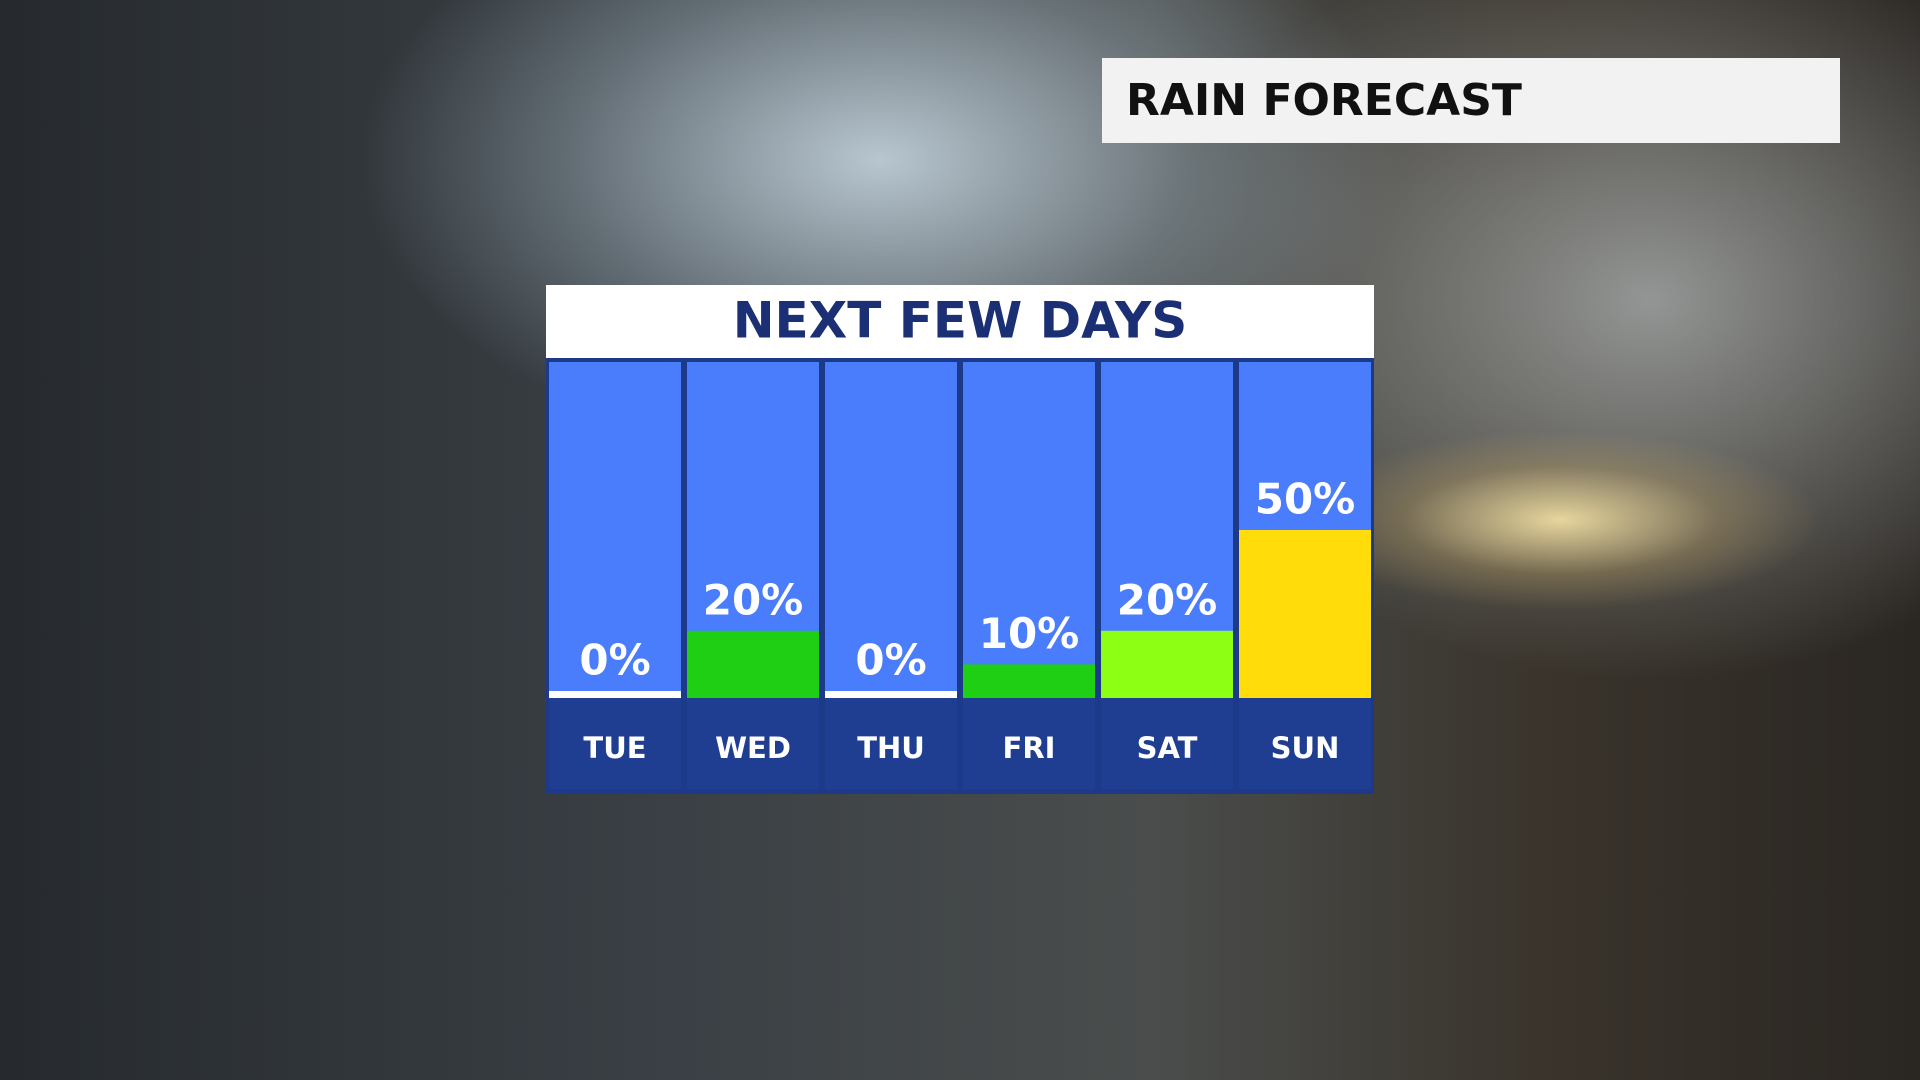  I want to click on banner-title: RAIN FORECAST, so click(1471, 100).